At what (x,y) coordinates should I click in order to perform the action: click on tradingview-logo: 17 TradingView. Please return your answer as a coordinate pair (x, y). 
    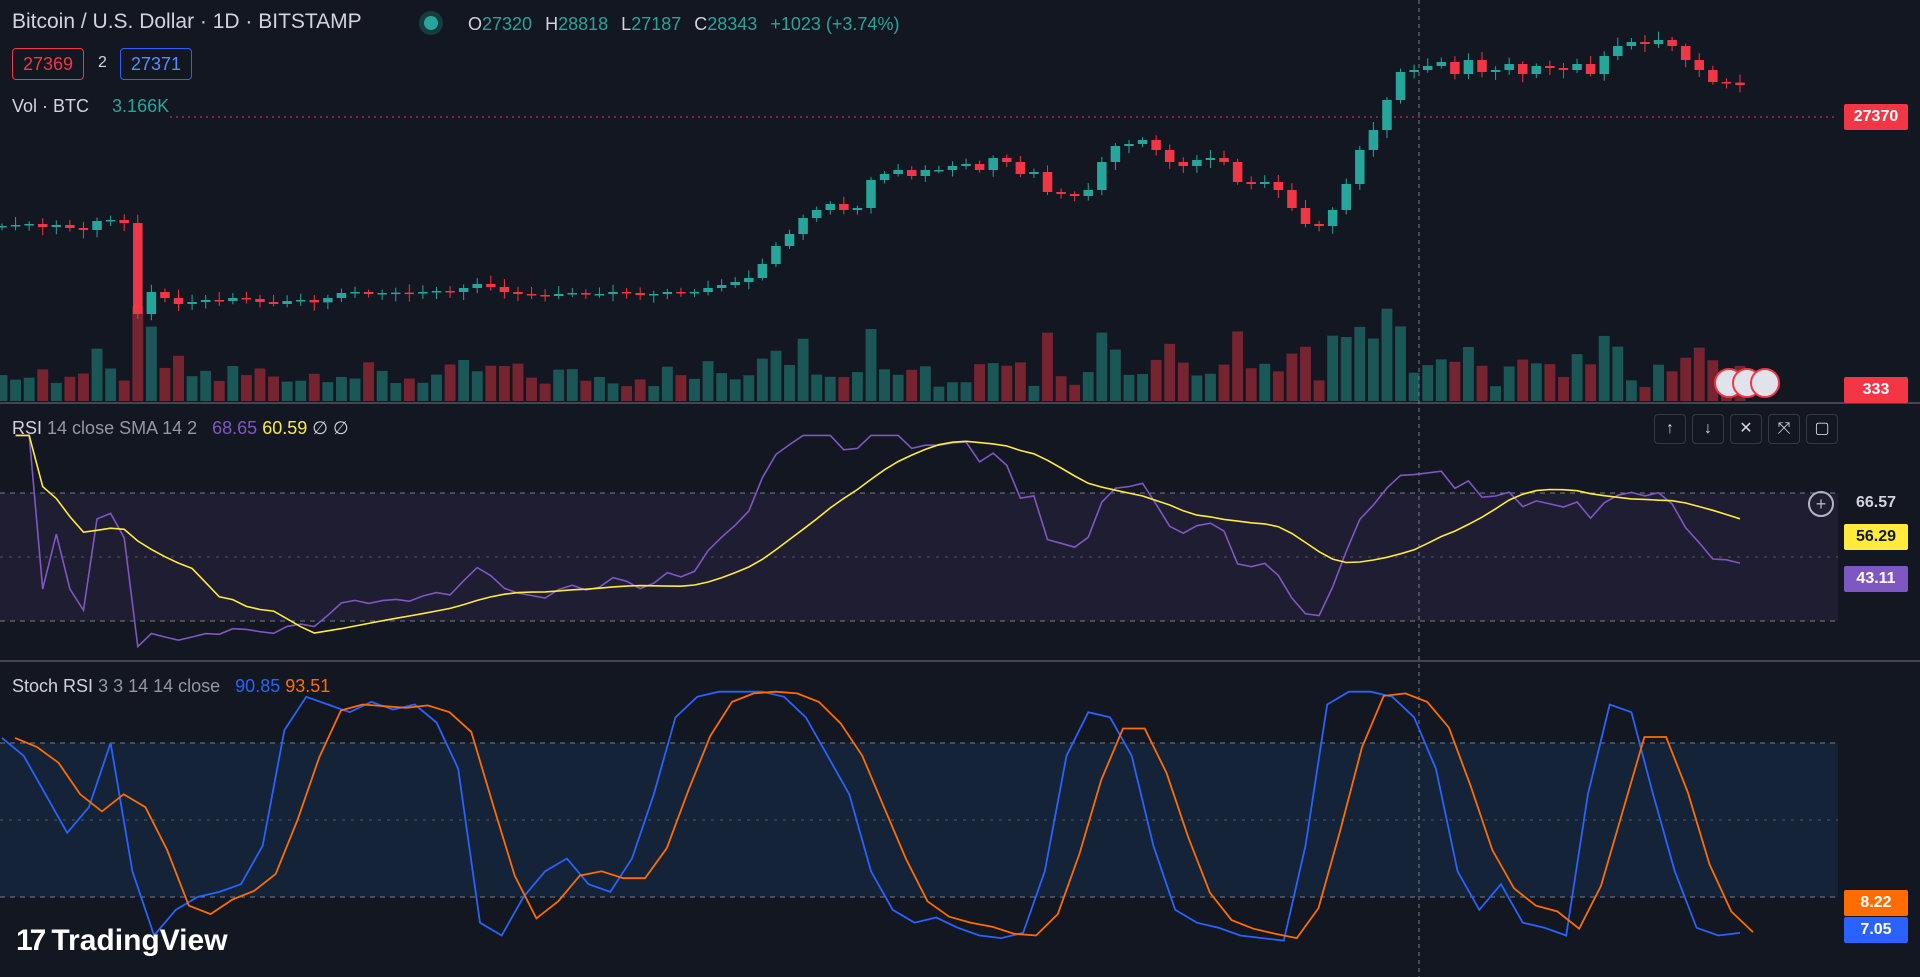
    Looking at the image, I should click on (122, 941).